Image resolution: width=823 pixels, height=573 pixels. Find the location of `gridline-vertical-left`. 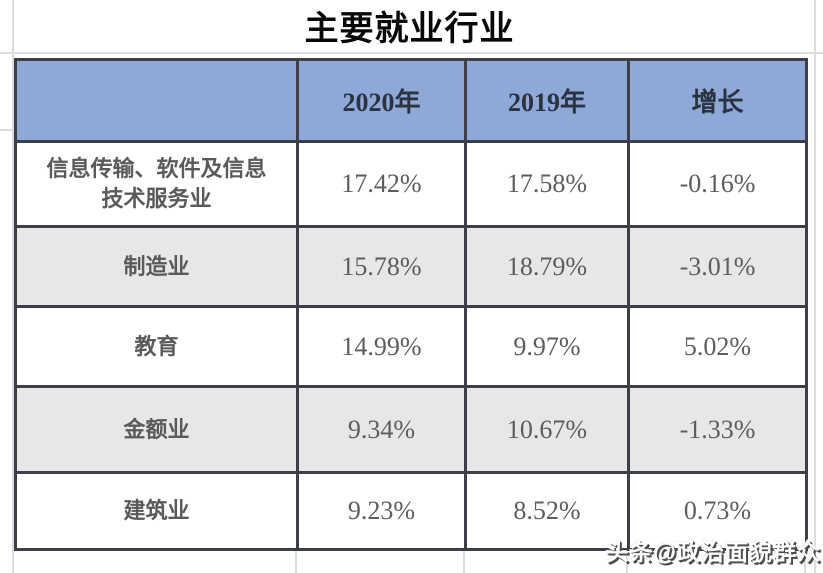

gridline-vertical-left is located at coordinates (13, 286).